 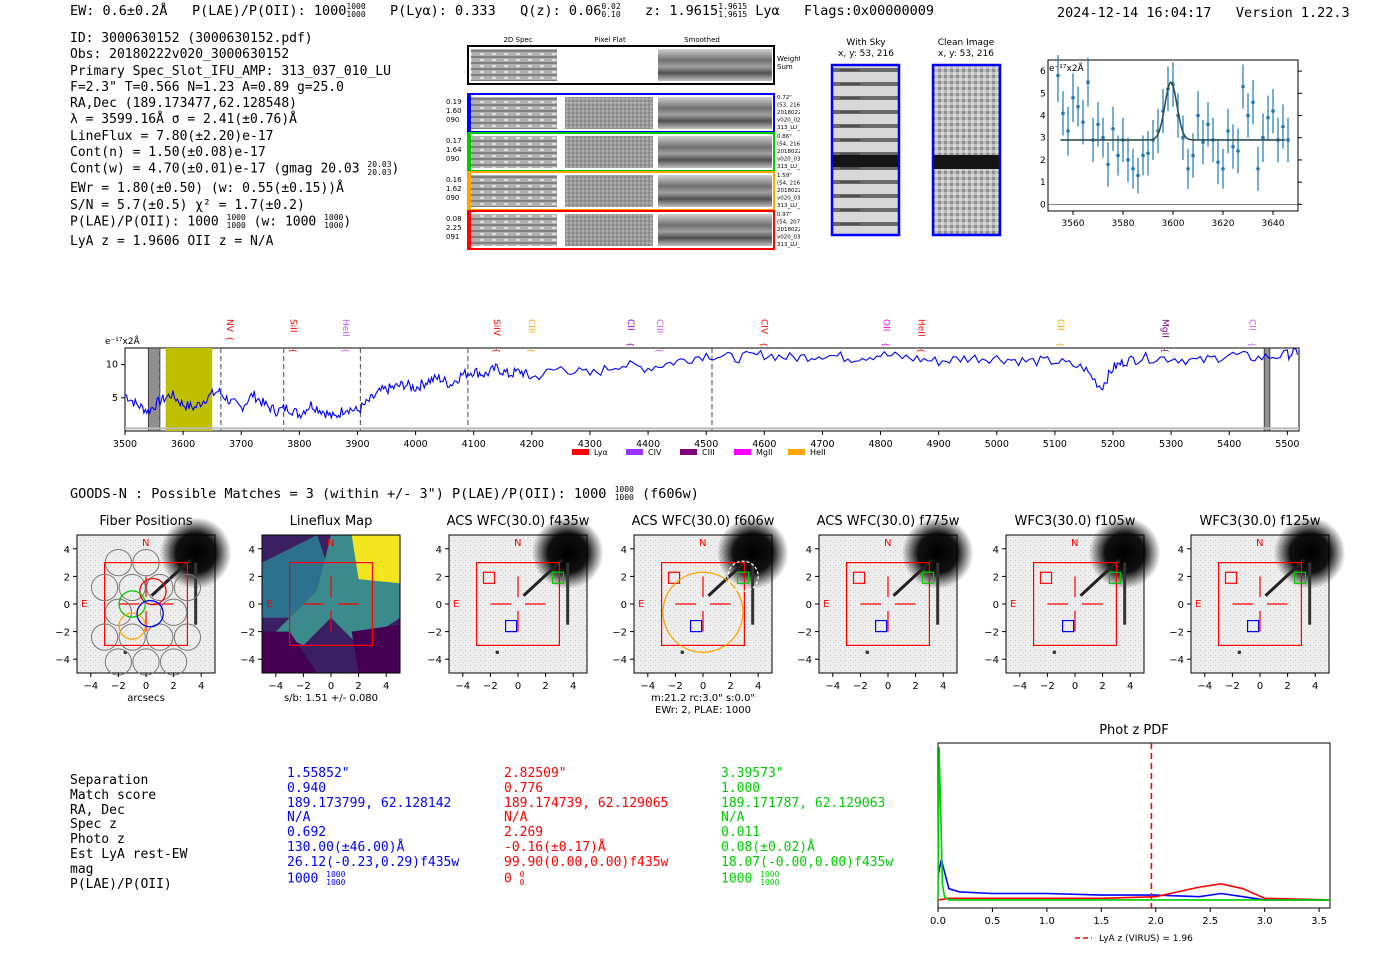 What do you see at coordinates (373, 862) in the screenshot?
I see `match-value: 26.12(-0.23,0.29)f435w` at bounding box center [373, 862].